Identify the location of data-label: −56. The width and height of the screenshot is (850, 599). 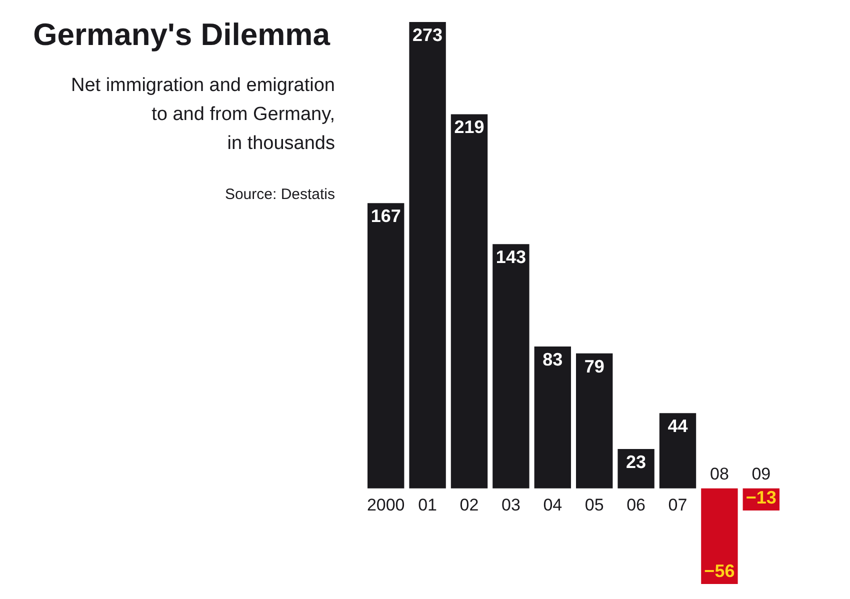
(719, 571).